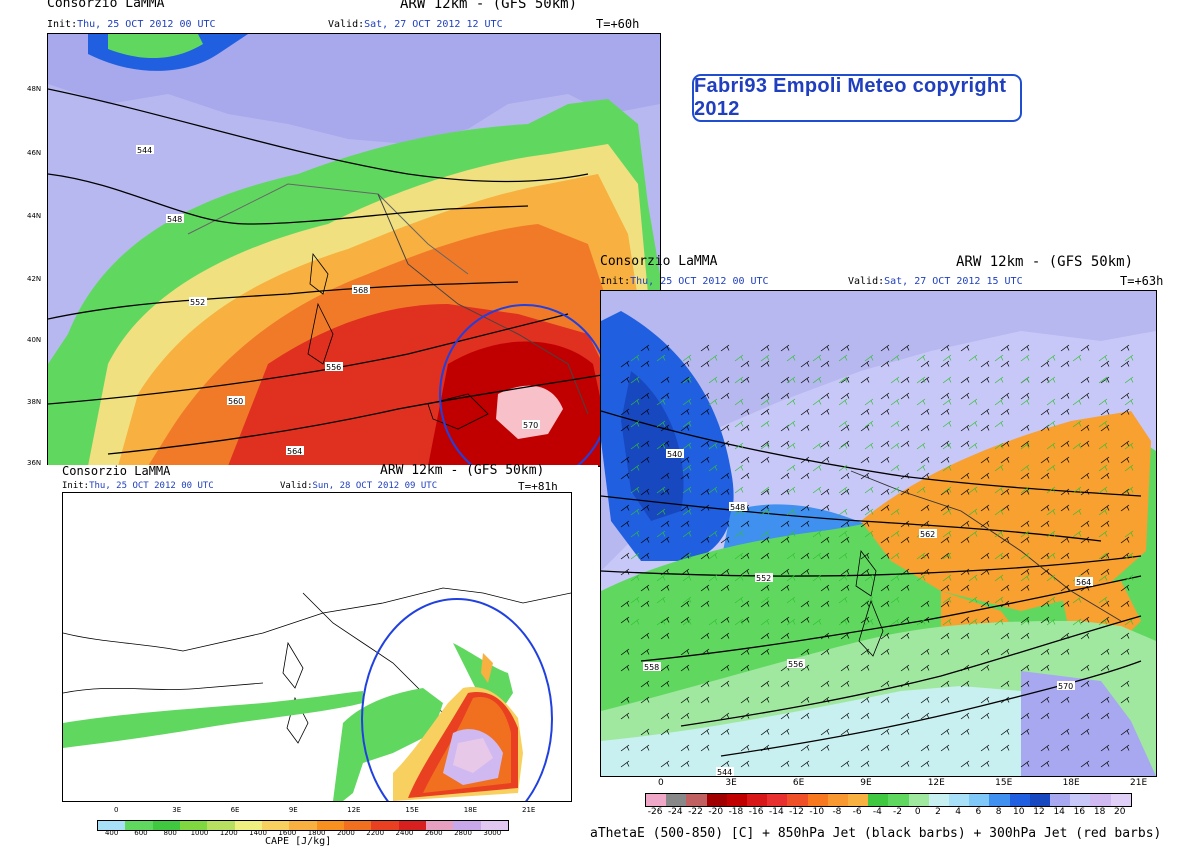  What do you see at coordinates (359, 486) in the screenshot?
I see `panel3-valid: Valid:Sun, 28 OCT 2012 09 UTC` at bounding box center [359, 486].